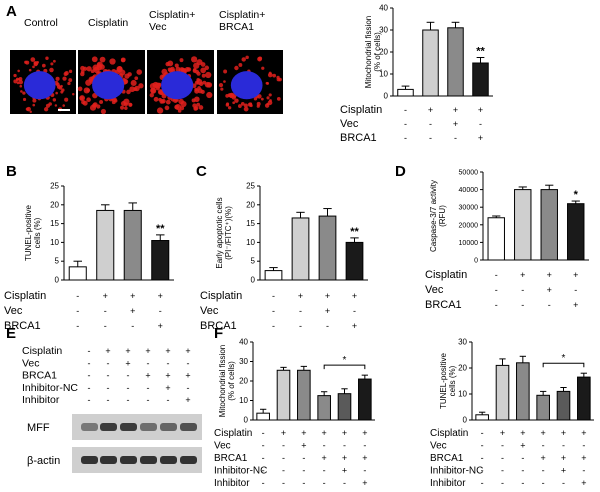 The width and height of the screenshot is (600, 492). What do you see at coordinates (219, 232) in the screenshot?
I see `y-axis-label: Early apoptotic cells` at bounding box center [219, 232].